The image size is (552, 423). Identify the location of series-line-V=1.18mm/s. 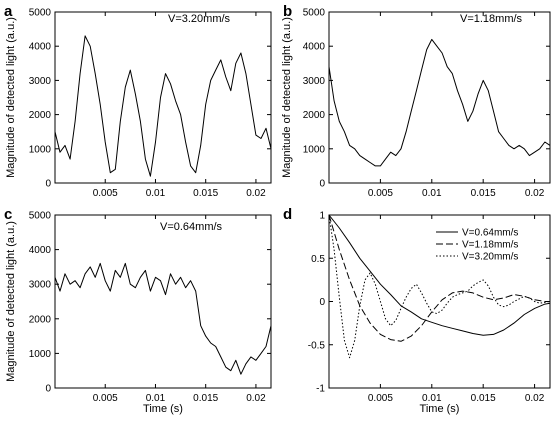
(439, 278).